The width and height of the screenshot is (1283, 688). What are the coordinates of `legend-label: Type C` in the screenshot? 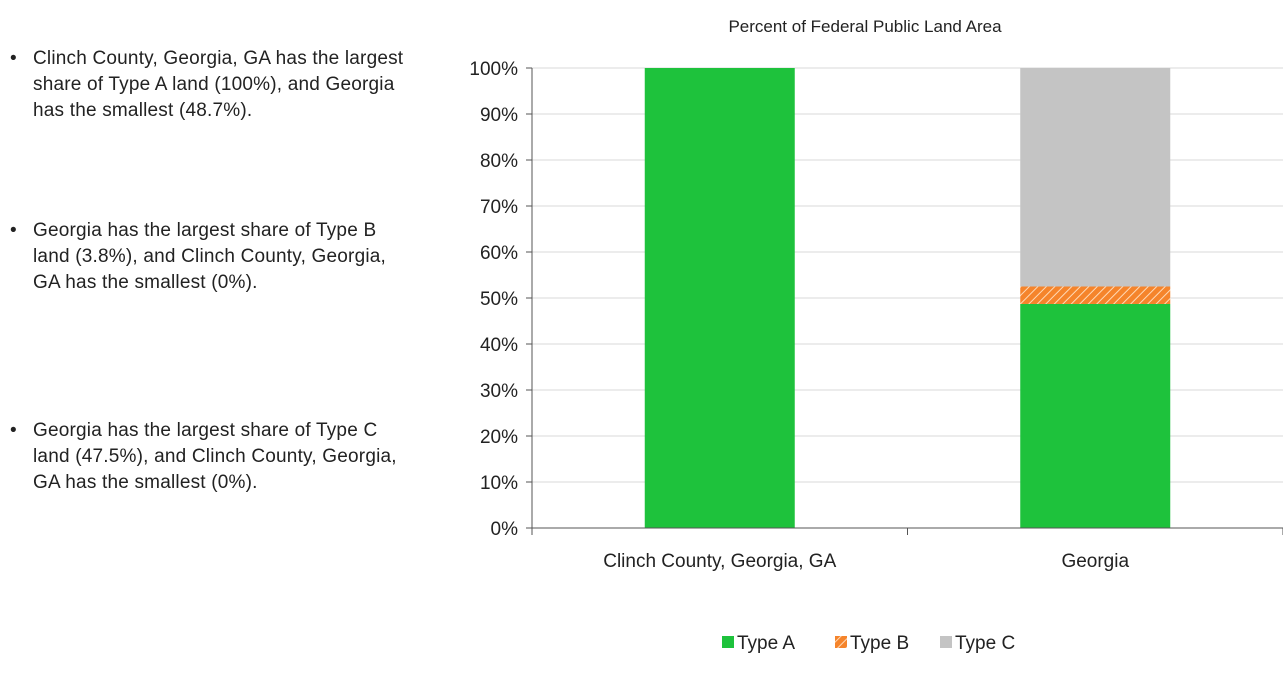 It's located at (985, 643).